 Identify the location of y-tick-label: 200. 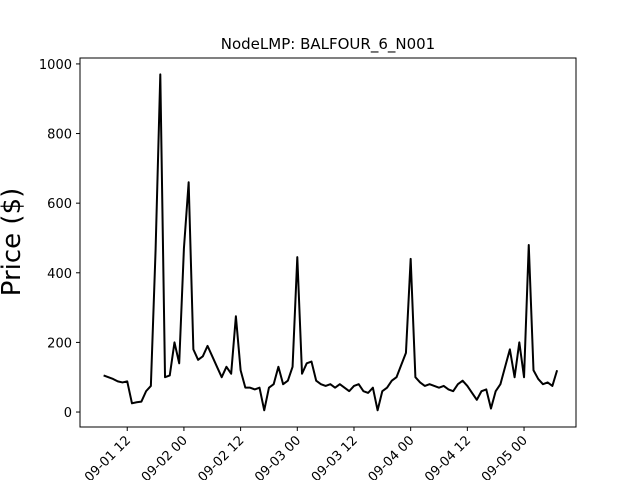
(59, 343).